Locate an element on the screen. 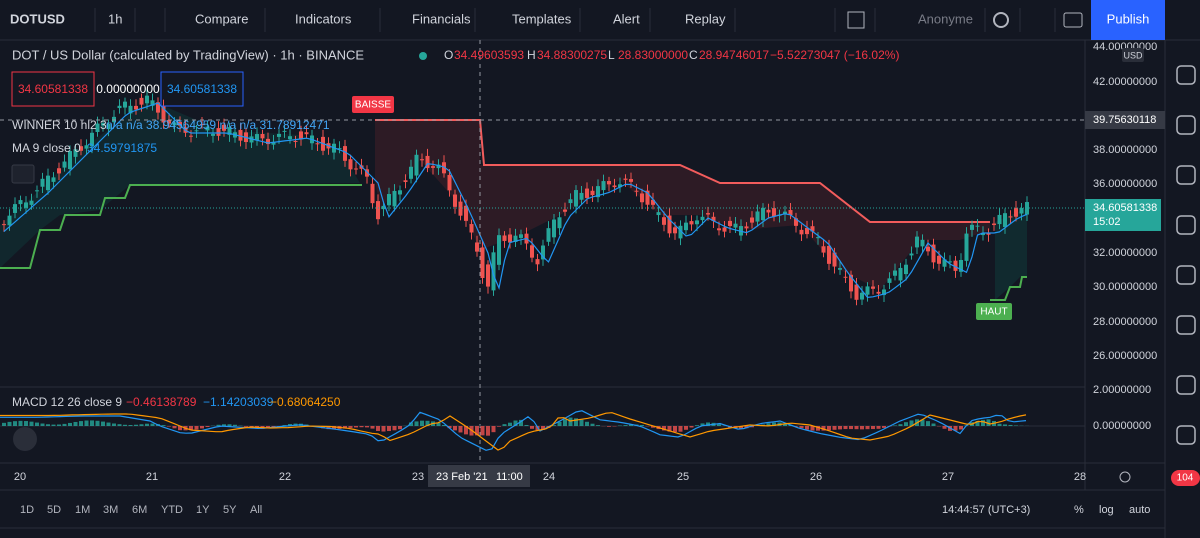  time-label: 21 is located at coordinates (152, 477).